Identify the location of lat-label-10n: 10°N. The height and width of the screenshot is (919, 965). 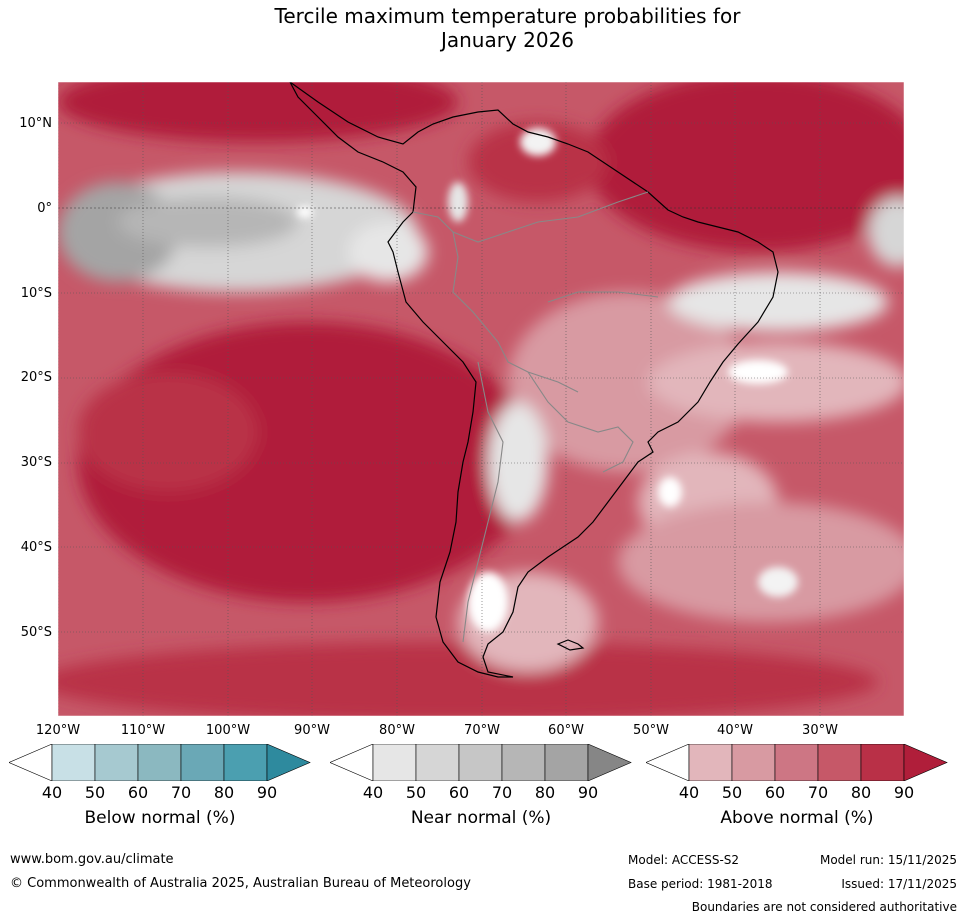
(35, 123).